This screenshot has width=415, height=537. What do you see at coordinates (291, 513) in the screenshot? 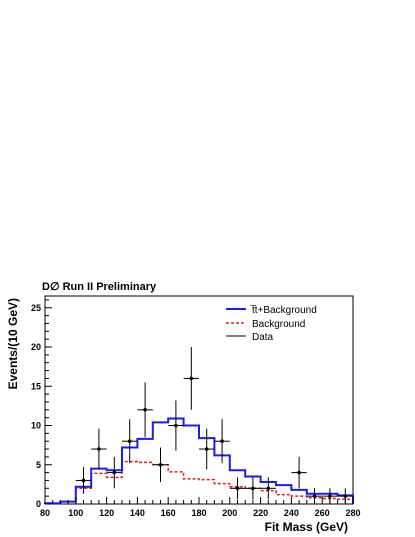
I see `x-tick-label: 240` at bounding box center [291, 513].